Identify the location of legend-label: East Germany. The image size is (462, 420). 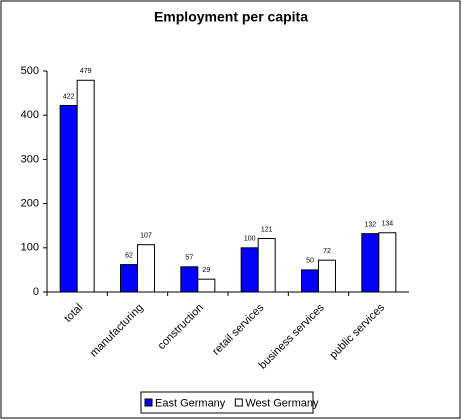
(190, 403).